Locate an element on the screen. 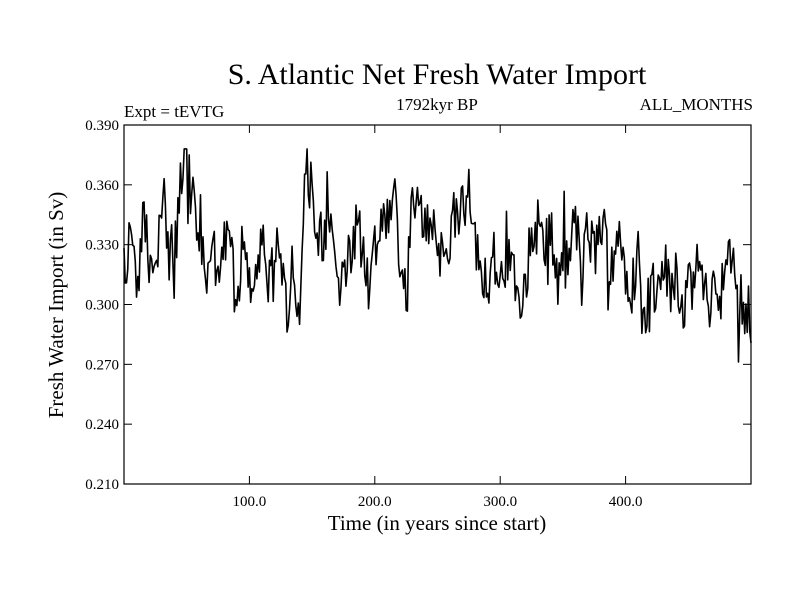  subtitle-right: ALL_MONTHS is located at coordinates (696, 104).